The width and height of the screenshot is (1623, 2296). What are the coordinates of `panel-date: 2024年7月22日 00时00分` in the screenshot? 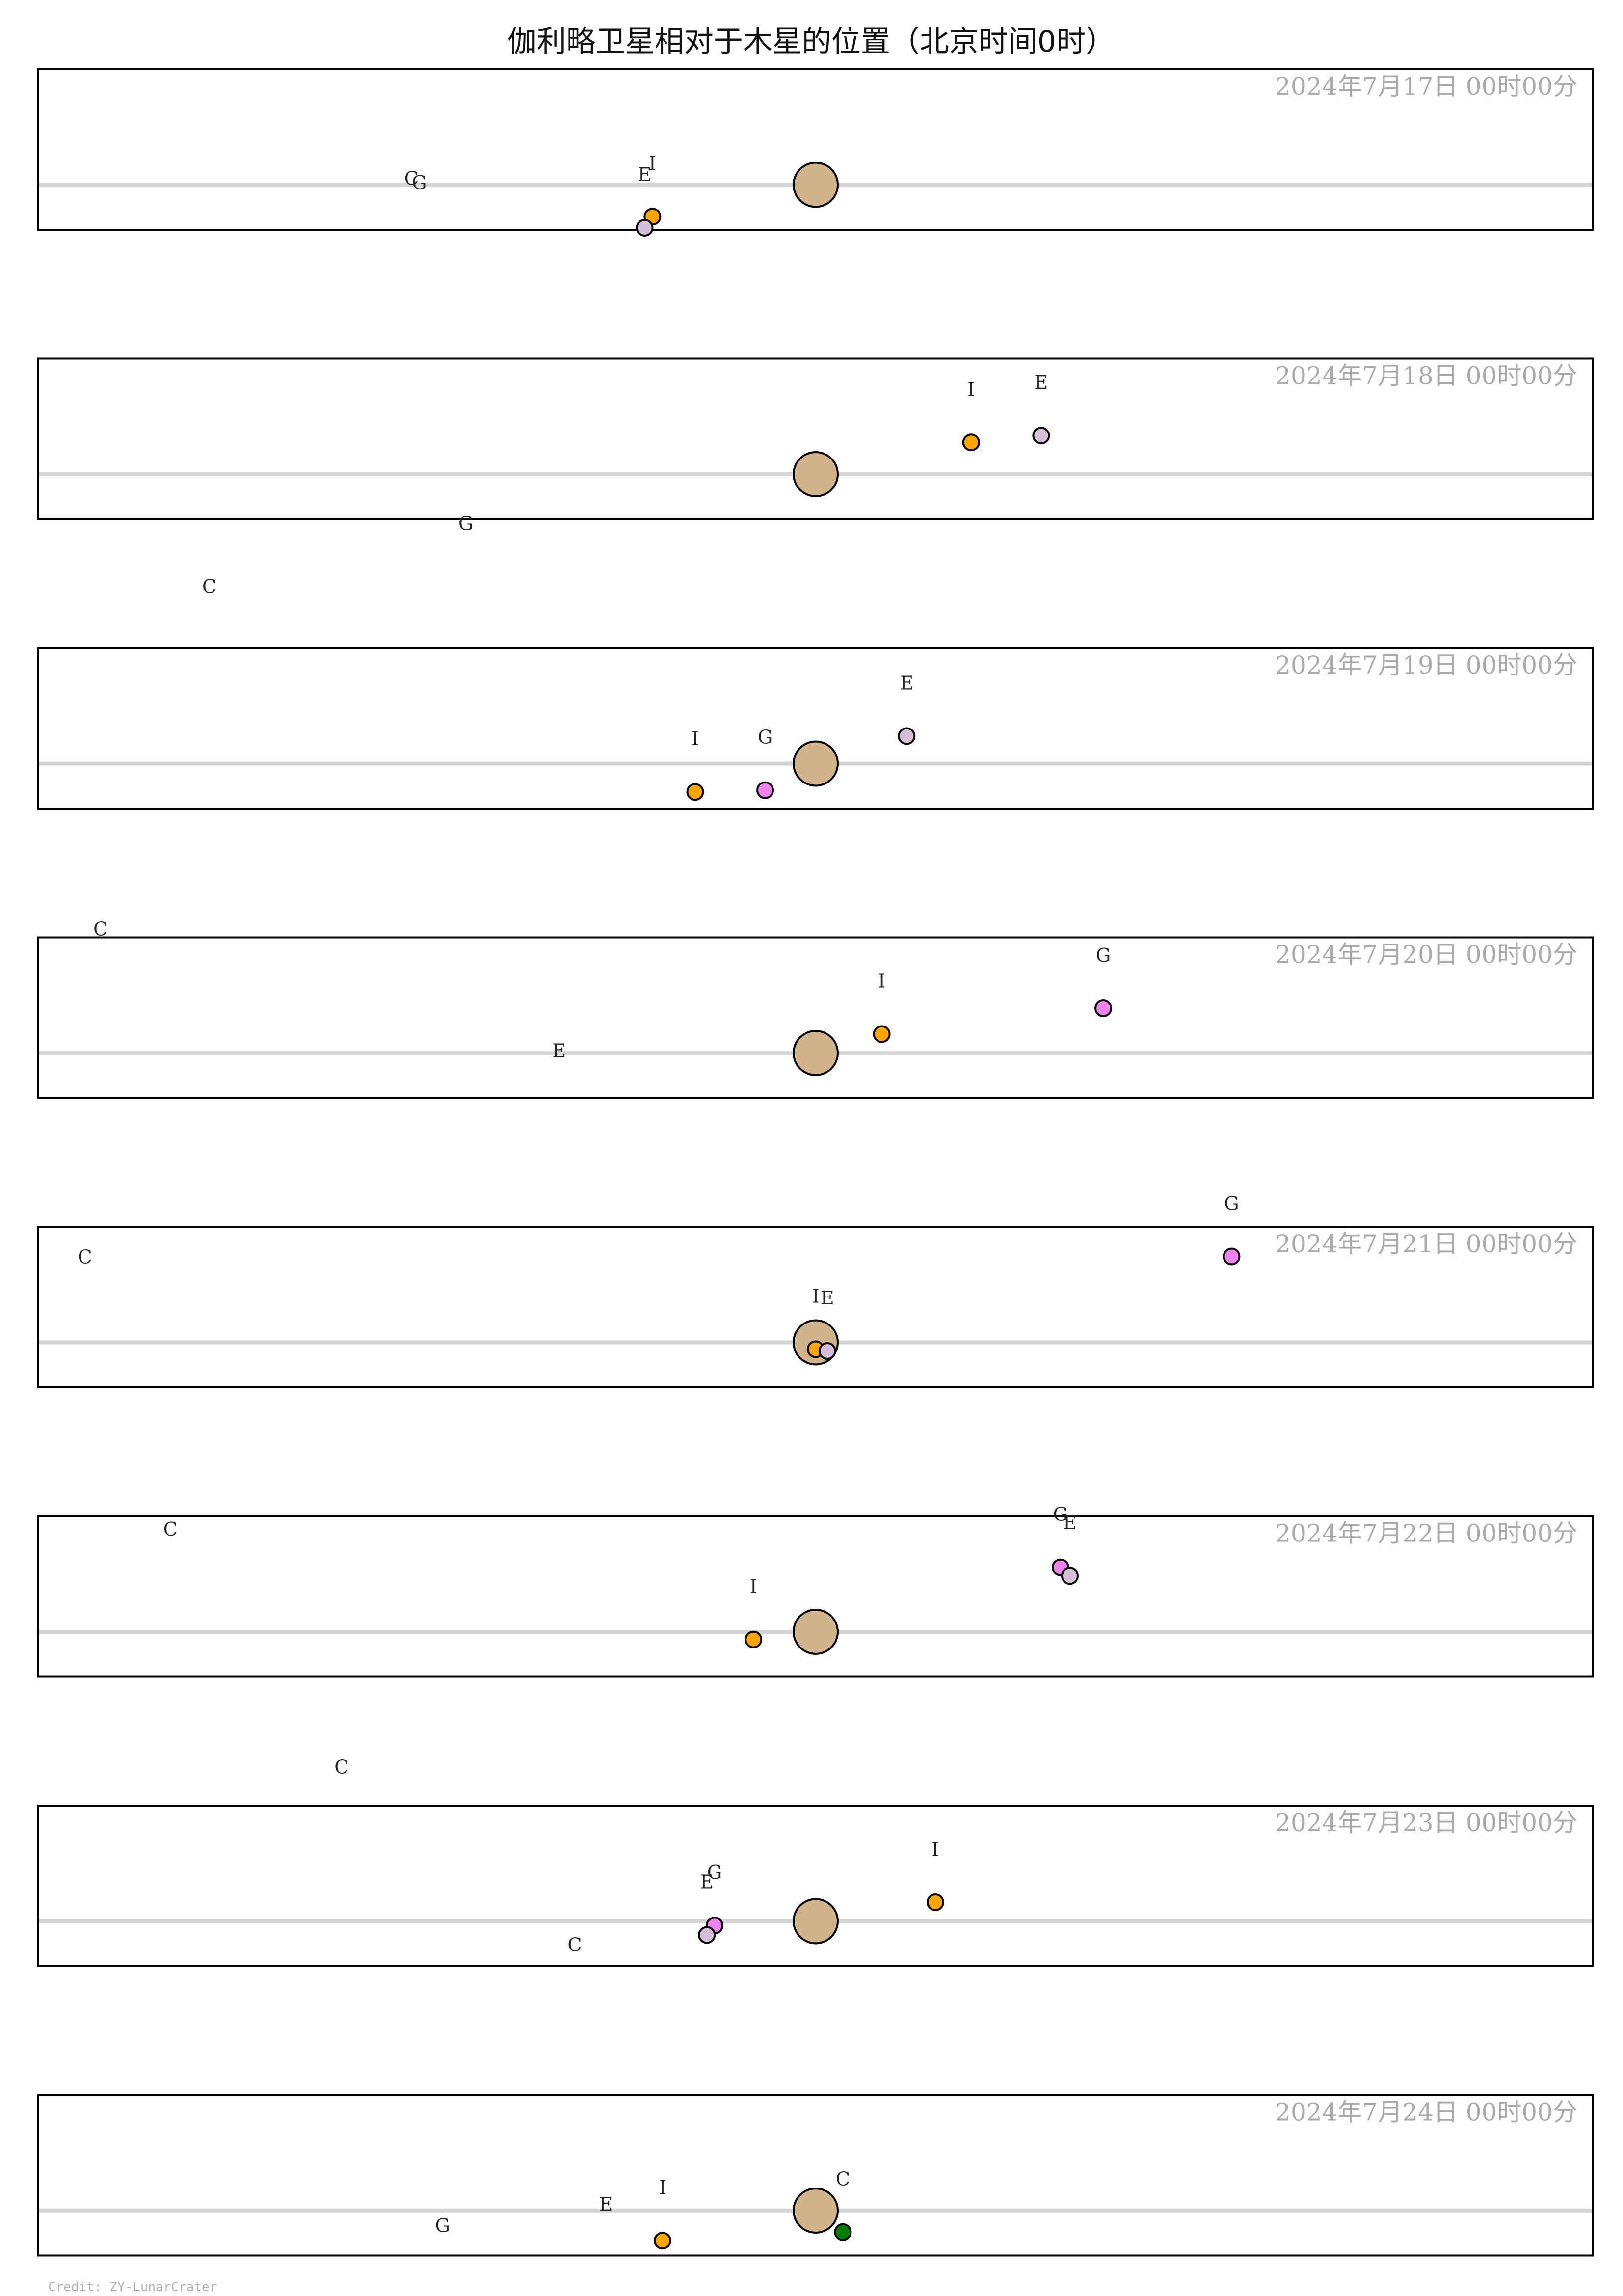 It's located at (1426, 1533).